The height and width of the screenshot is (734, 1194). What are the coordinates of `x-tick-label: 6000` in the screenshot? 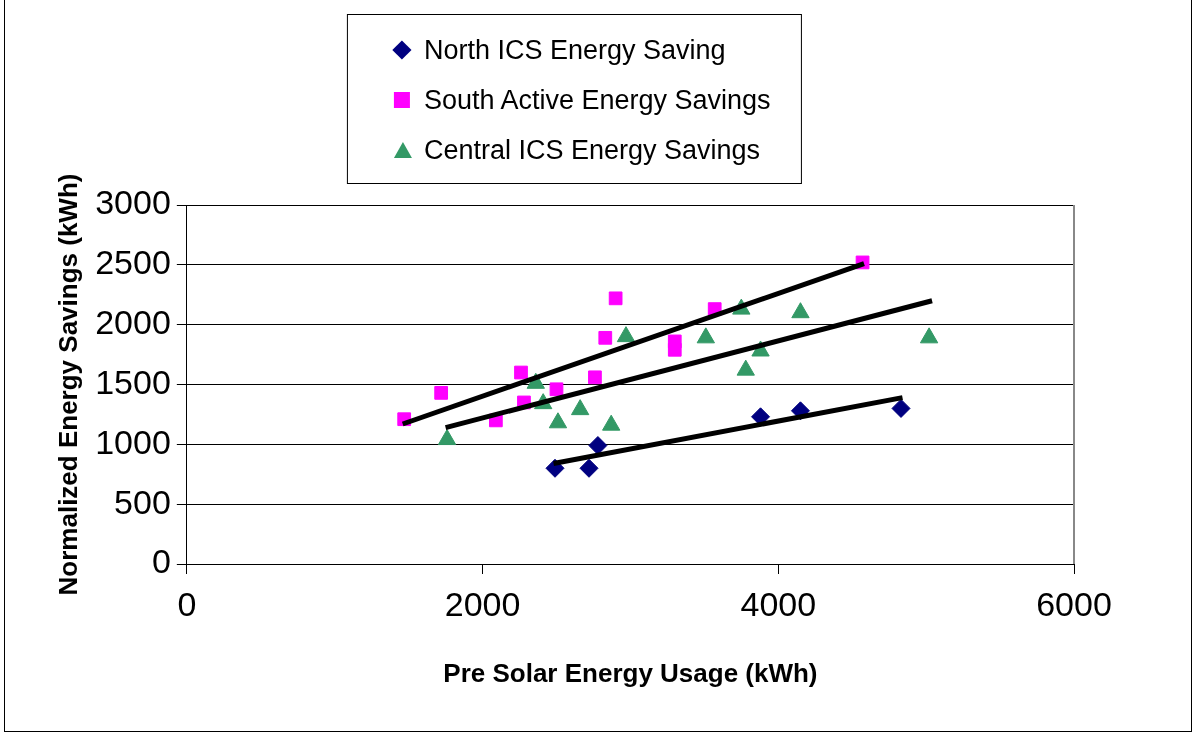 It's located at (1074, 603).